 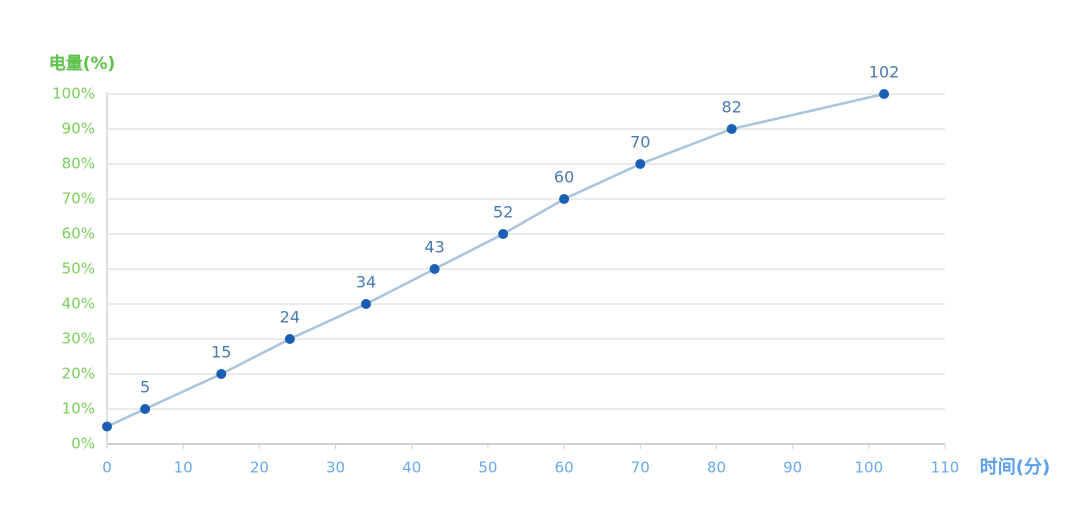 I want to click on data-label: 5, so click(x=145, y=387).